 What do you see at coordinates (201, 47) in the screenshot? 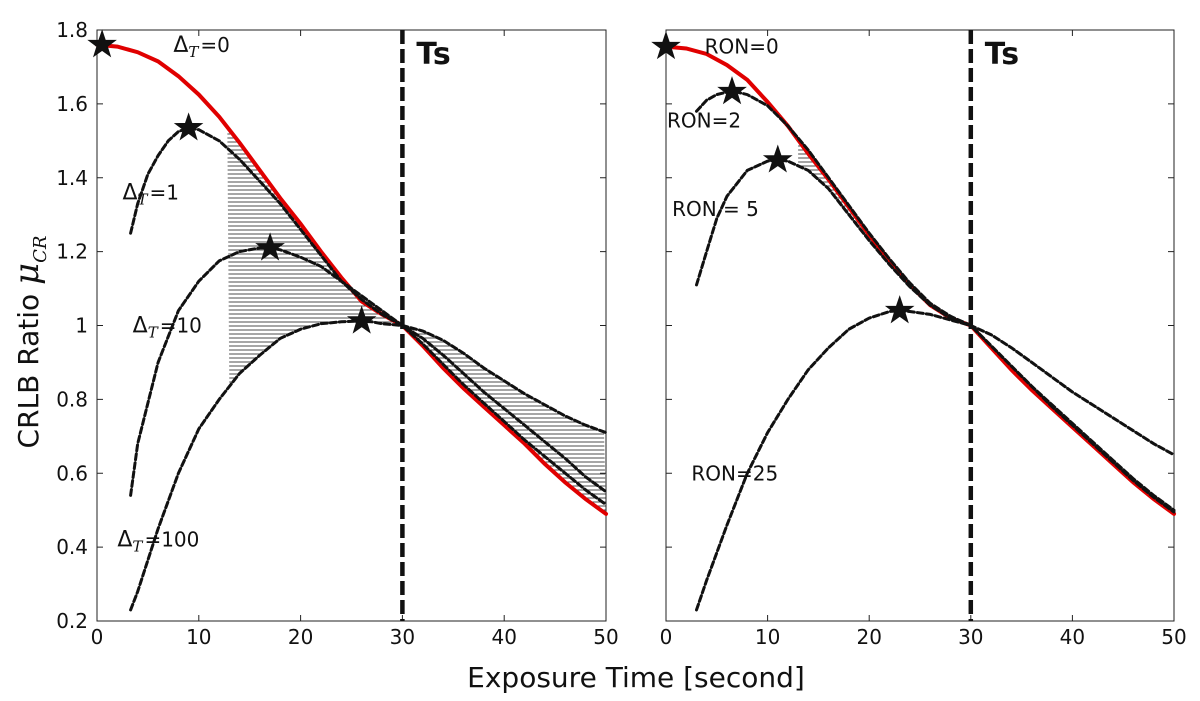
I see `series-annotation: ΔT =0` at bounding box center [201, 47].